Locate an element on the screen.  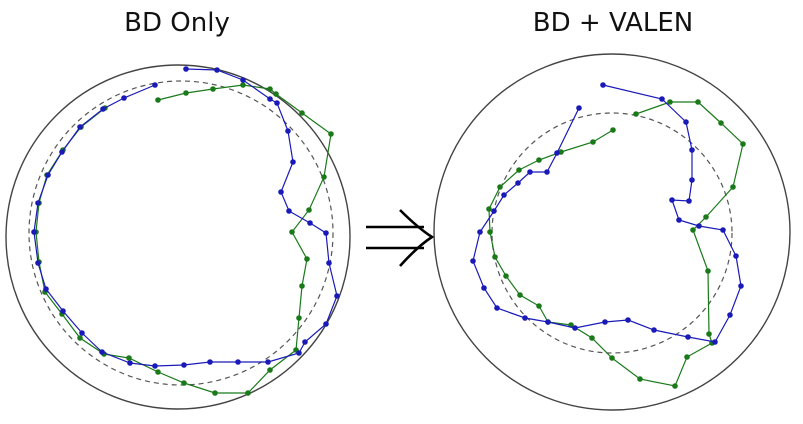
double-arrow is located at coordinates (400, 238).